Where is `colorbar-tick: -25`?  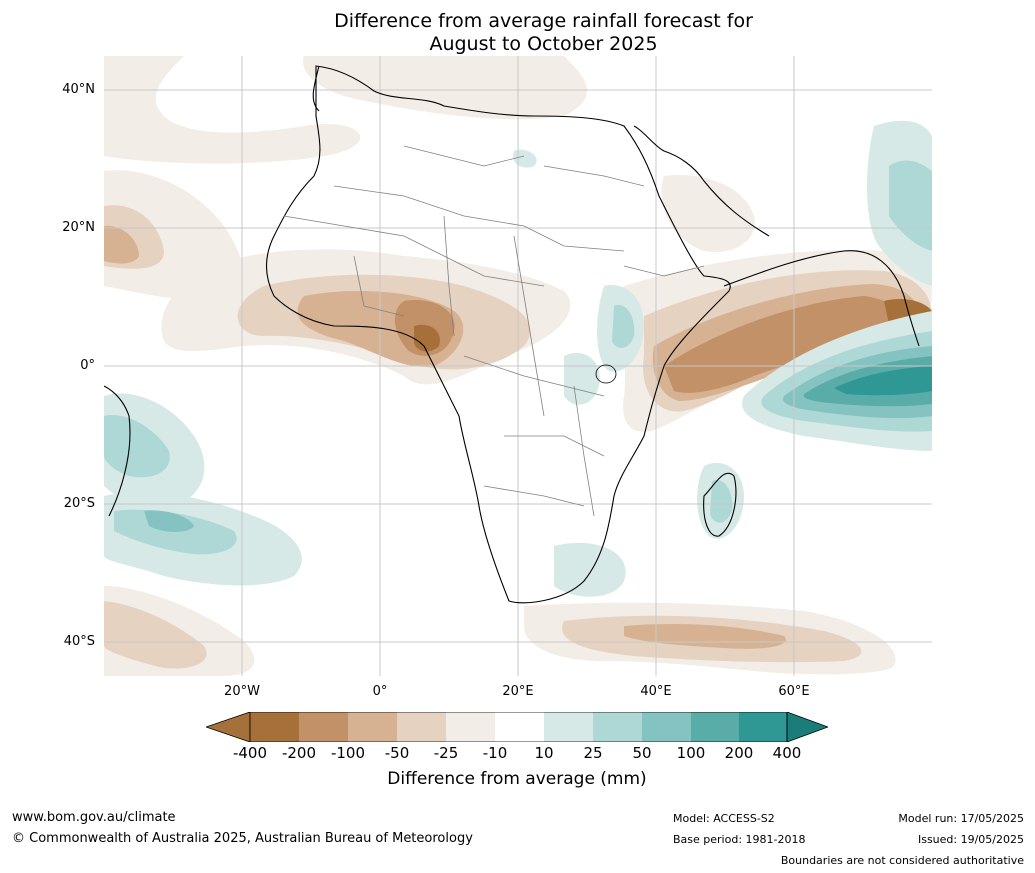
colorbar-tick: -25 is located at coordinates (446, 753).